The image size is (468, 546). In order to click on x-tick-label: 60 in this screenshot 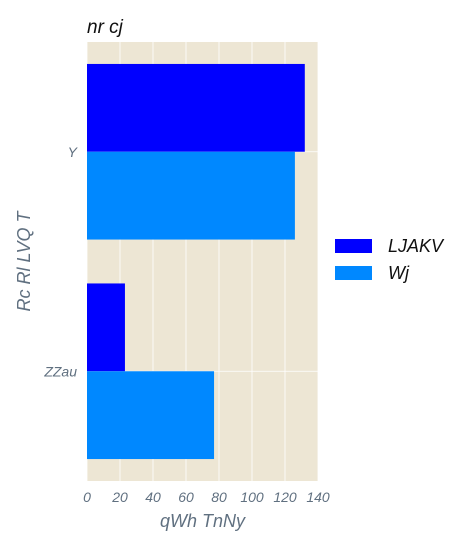, I will do `click(186, 497)`.